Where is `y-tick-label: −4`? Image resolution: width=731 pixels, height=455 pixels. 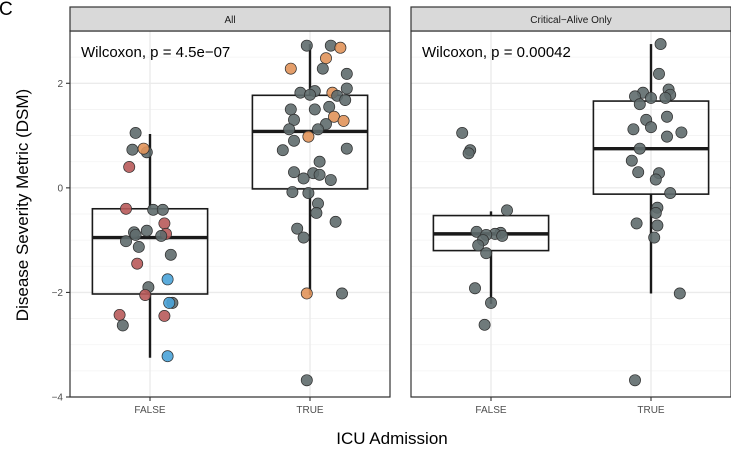 y-tick-label: −4 is located at coordinates (58, 398).